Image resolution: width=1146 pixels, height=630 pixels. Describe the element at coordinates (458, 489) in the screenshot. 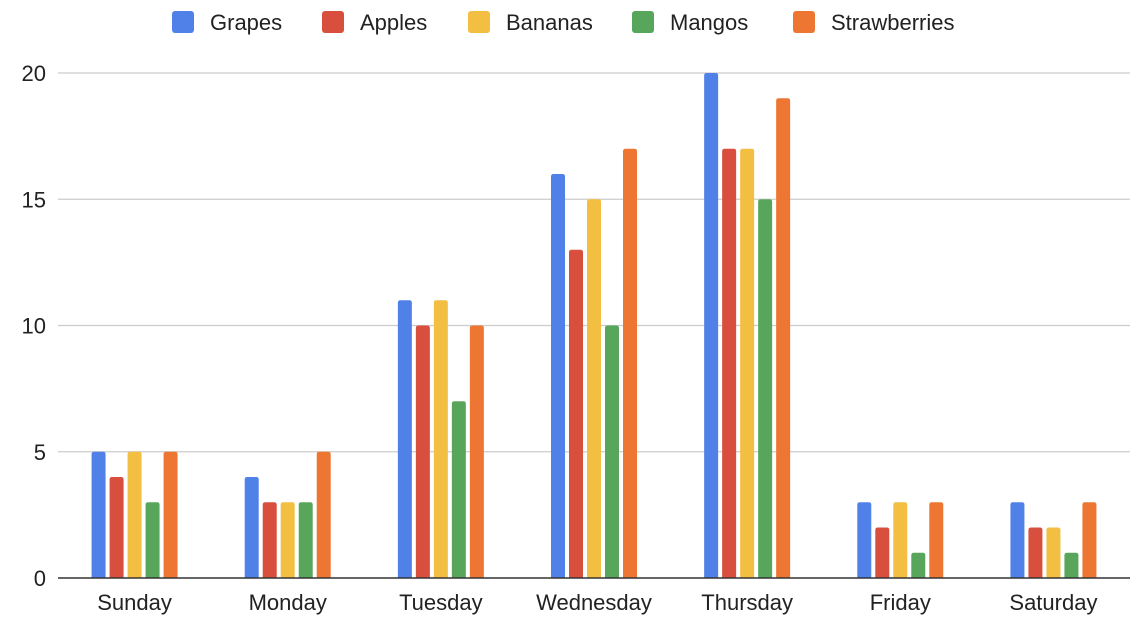

I see `bar-mangos-tuesday` at that location.